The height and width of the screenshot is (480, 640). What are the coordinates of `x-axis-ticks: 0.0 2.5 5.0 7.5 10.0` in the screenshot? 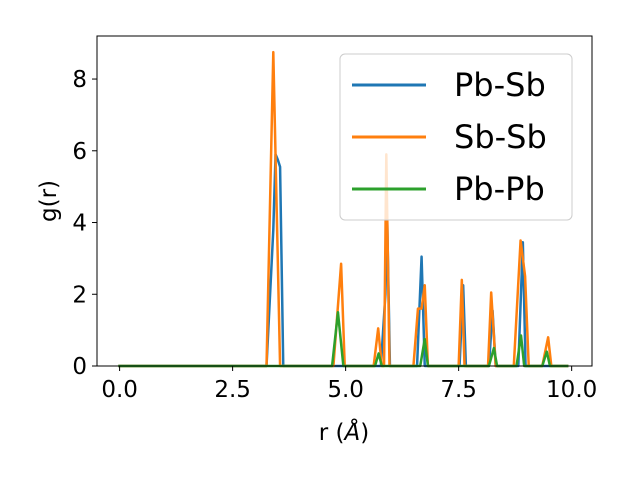 It's located at (349, 384).